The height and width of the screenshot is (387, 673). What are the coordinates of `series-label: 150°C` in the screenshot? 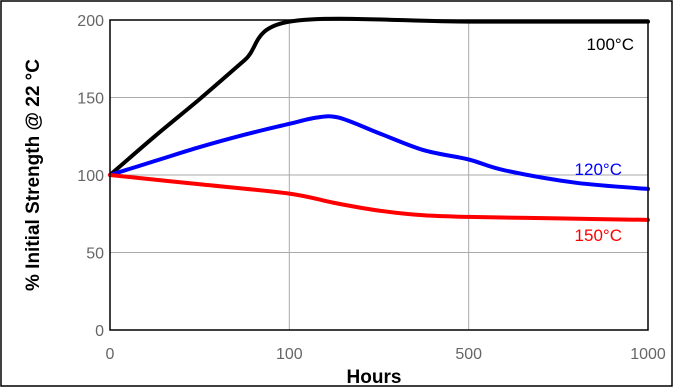 It's located at (598, 235).